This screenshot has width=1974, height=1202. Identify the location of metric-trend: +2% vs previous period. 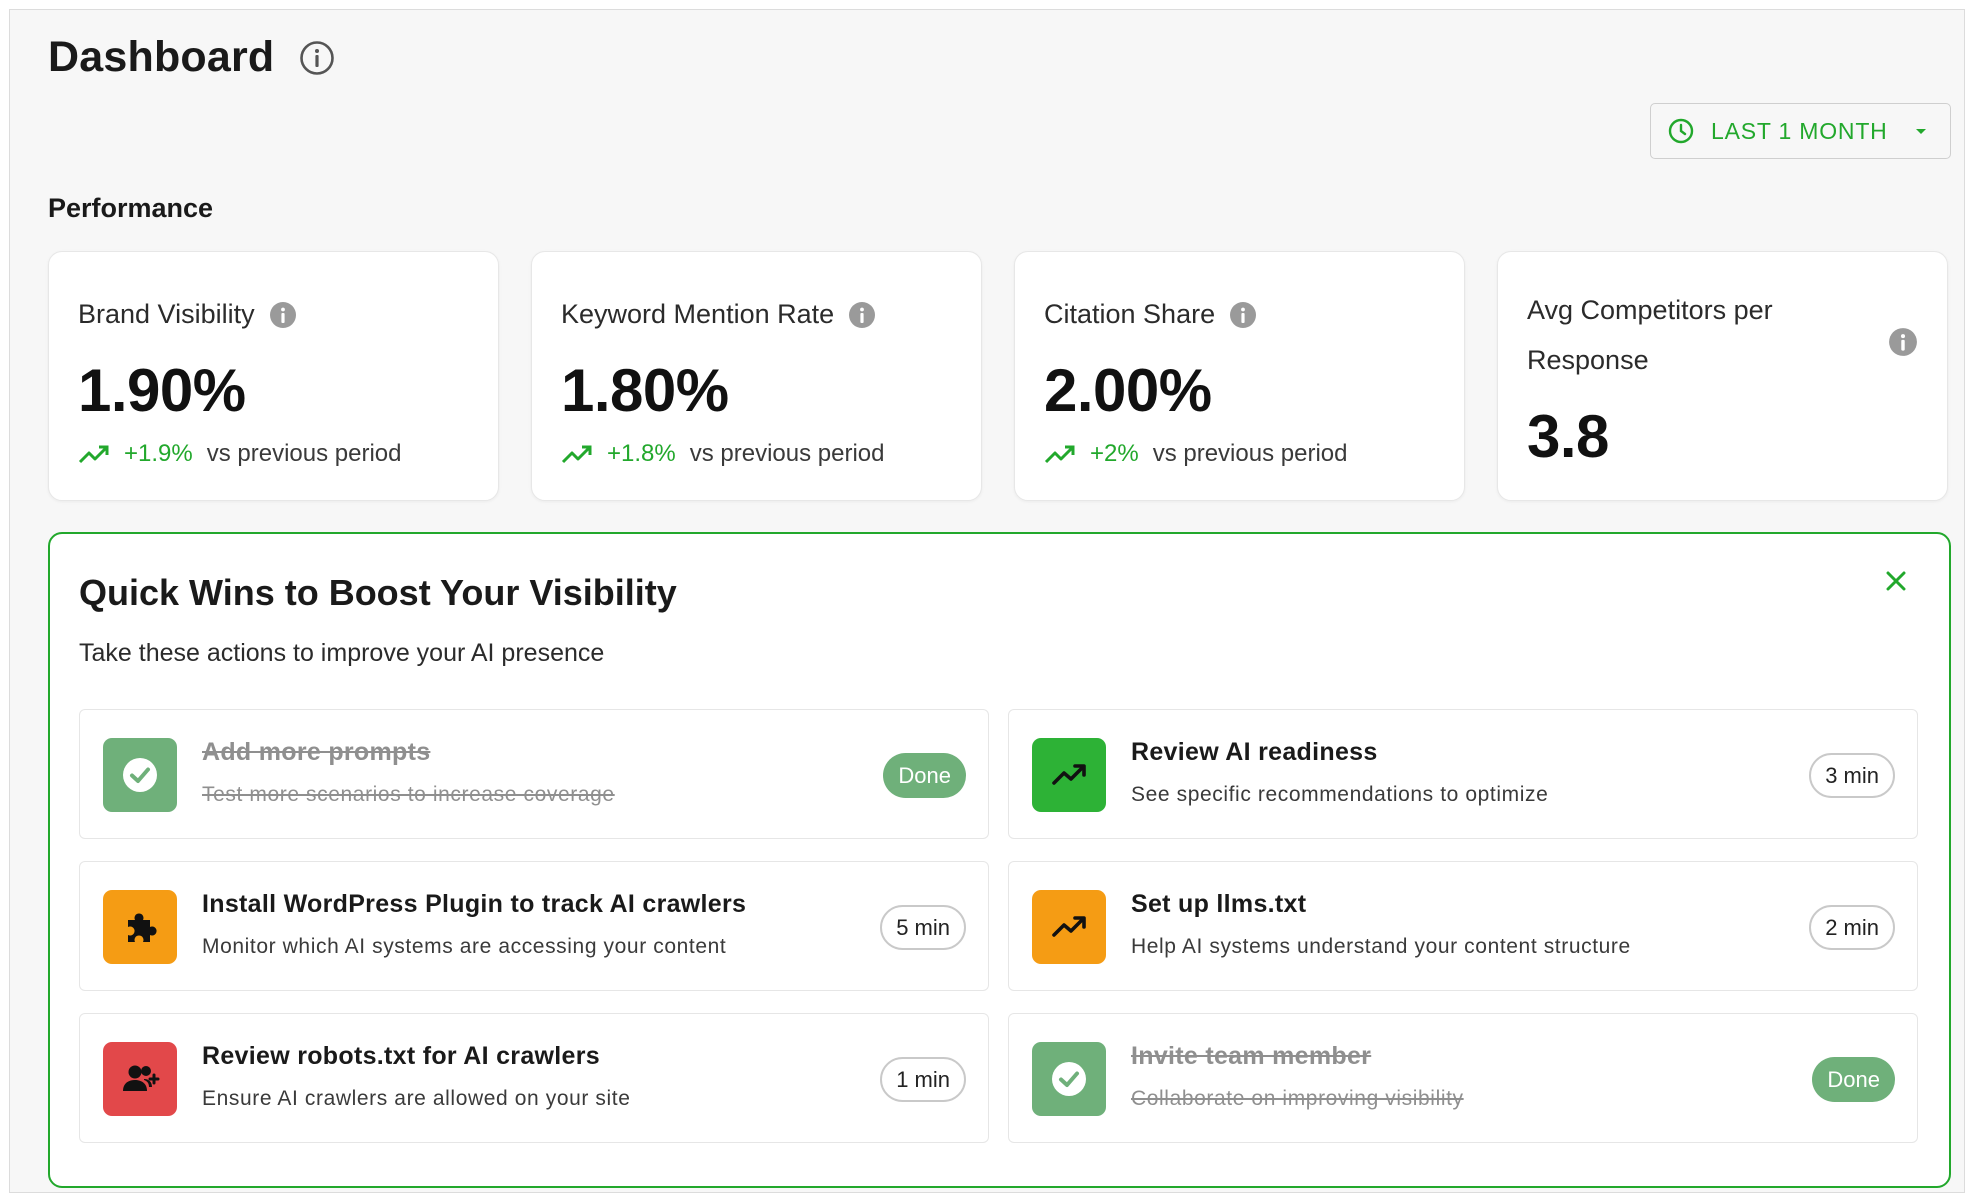
(1195, 454).